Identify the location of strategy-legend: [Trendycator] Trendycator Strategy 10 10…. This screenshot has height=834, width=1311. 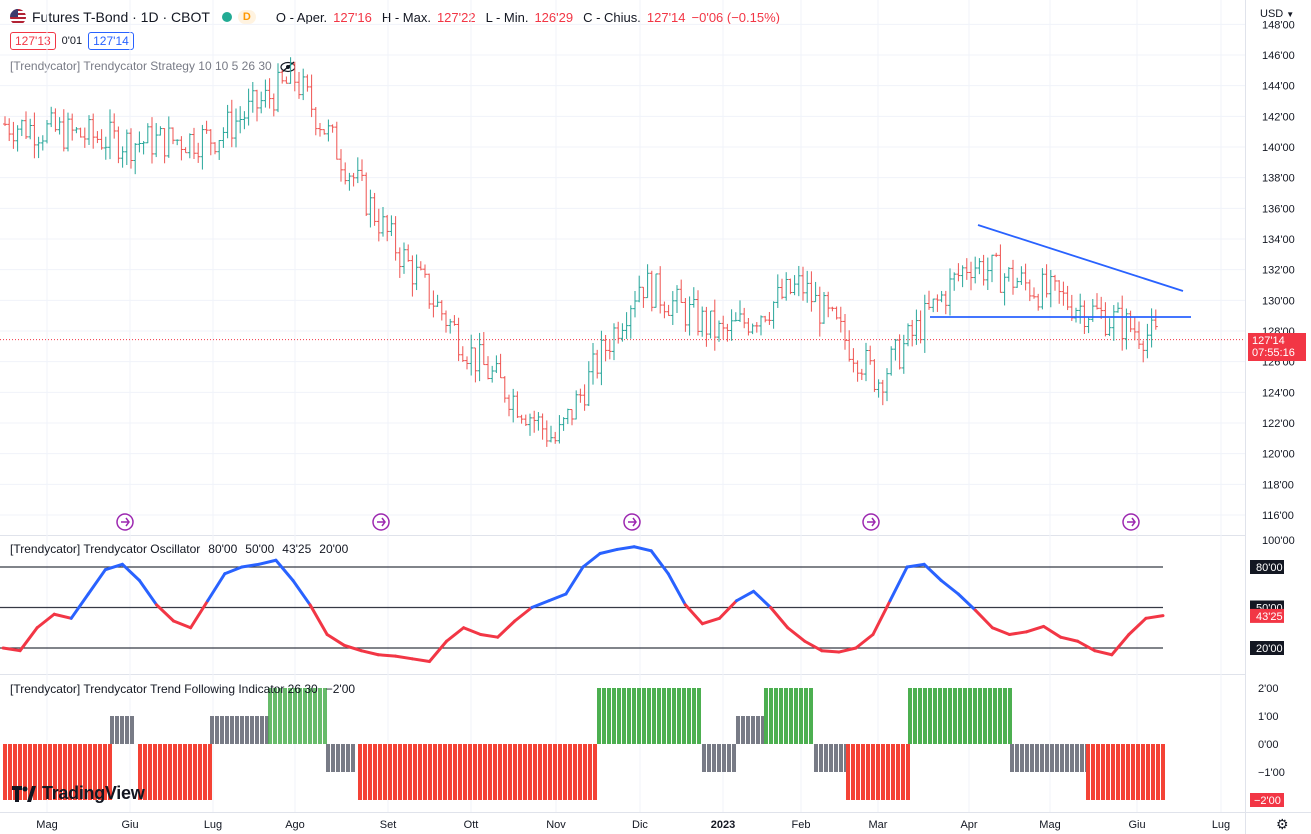
(153, 66).